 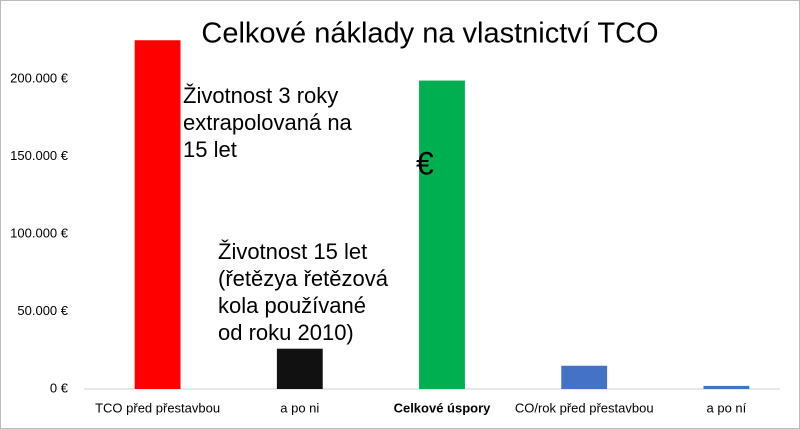 I want to click on annotation: extrapolovaná na, so click(x=268, y=122).